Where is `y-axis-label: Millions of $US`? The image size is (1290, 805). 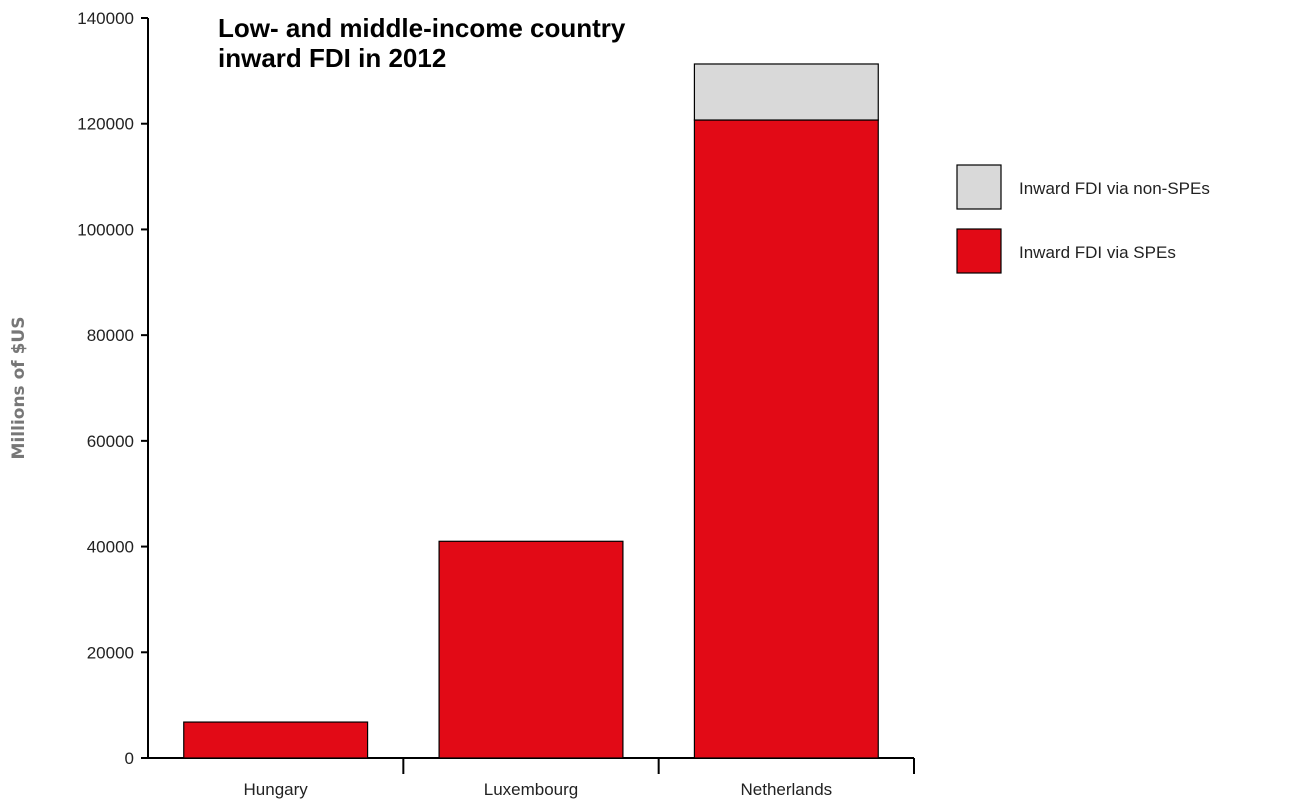 y-axis-label: Millions of $US is located at coordinates (19, 388).